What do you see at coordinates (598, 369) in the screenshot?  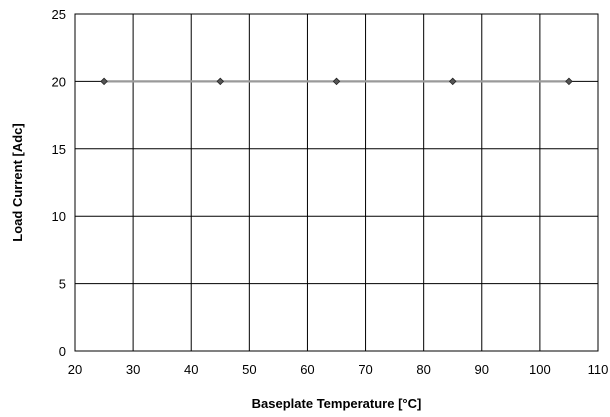 I see `x-tick-label-110: 110` at bounding box center [598, 369].